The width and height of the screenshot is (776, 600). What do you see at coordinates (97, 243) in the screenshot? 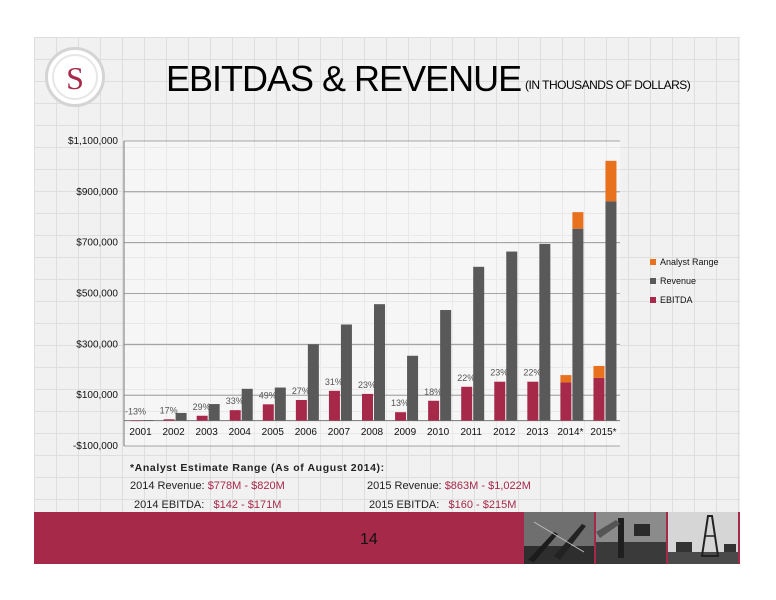
I see `y-tick-label: $700,000` at bounding box center [97, 243].